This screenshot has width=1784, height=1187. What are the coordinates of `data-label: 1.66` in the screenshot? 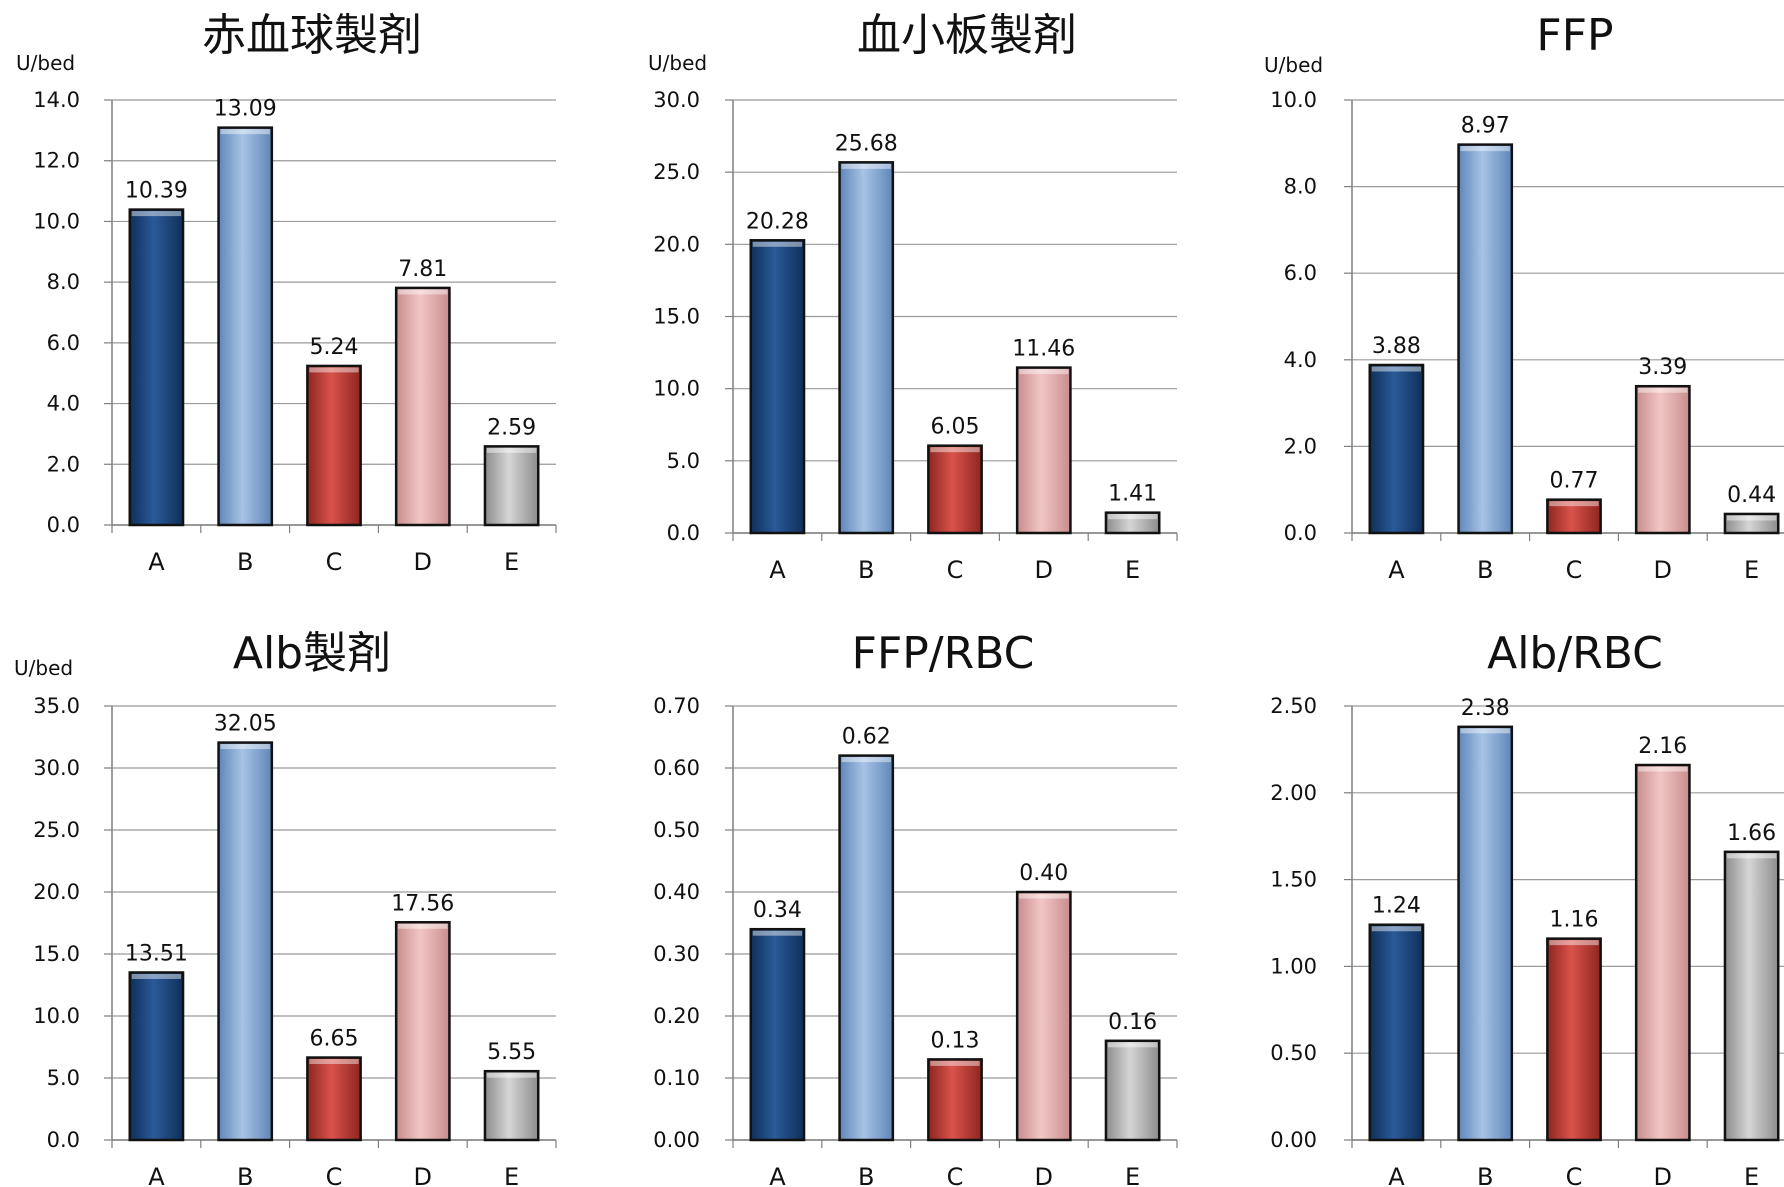 It's located at (1751, 833).